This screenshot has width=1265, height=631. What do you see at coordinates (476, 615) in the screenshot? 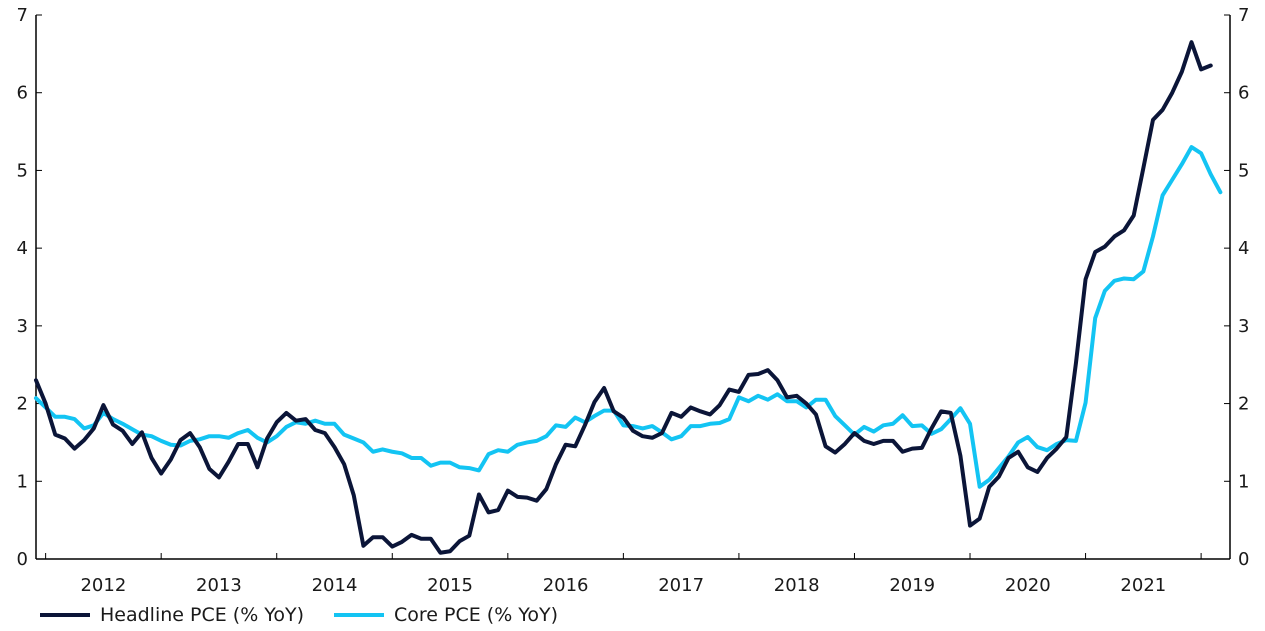
I see `legend-label-core: Core PCE (% YoY)` at bounding box center [476, 615].